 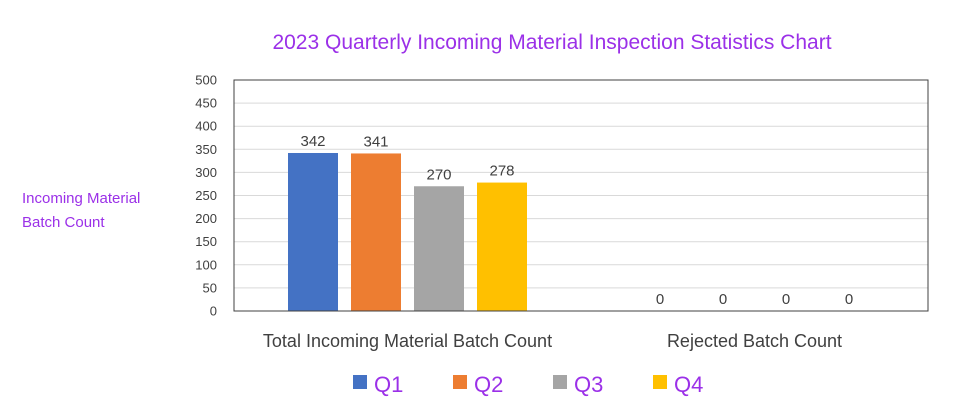 What do you see at coordinates (688, 384) in the screenshot?
I see `legend-label-q4: Q4` at bounding box center [688, 384].